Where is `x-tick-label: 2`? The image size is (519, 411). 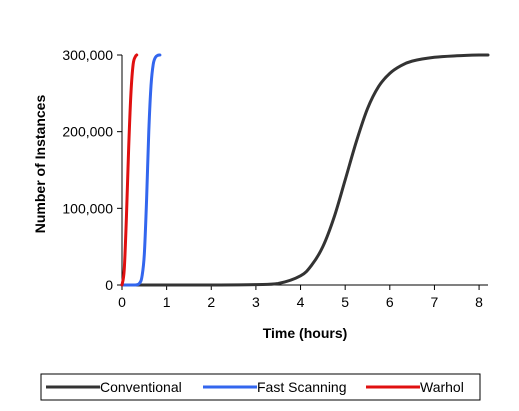 x-tick-label: 2 is located at coordinates (211, 302).